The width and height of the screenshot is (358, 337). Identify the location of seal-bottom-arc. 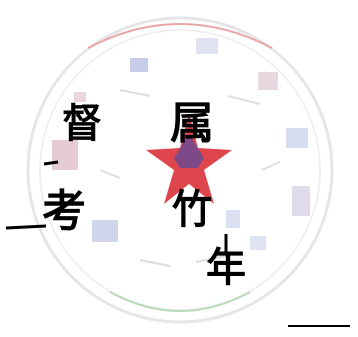
(180, 301).